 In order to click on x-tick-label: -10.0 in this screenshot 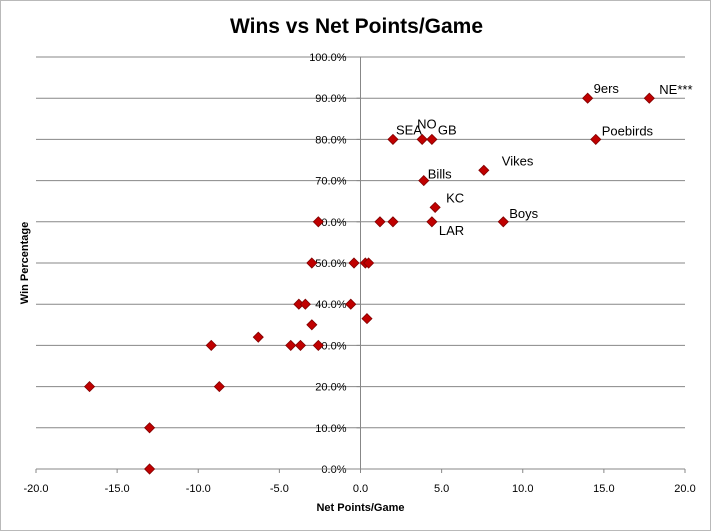, I will do `click(198, 489)`.